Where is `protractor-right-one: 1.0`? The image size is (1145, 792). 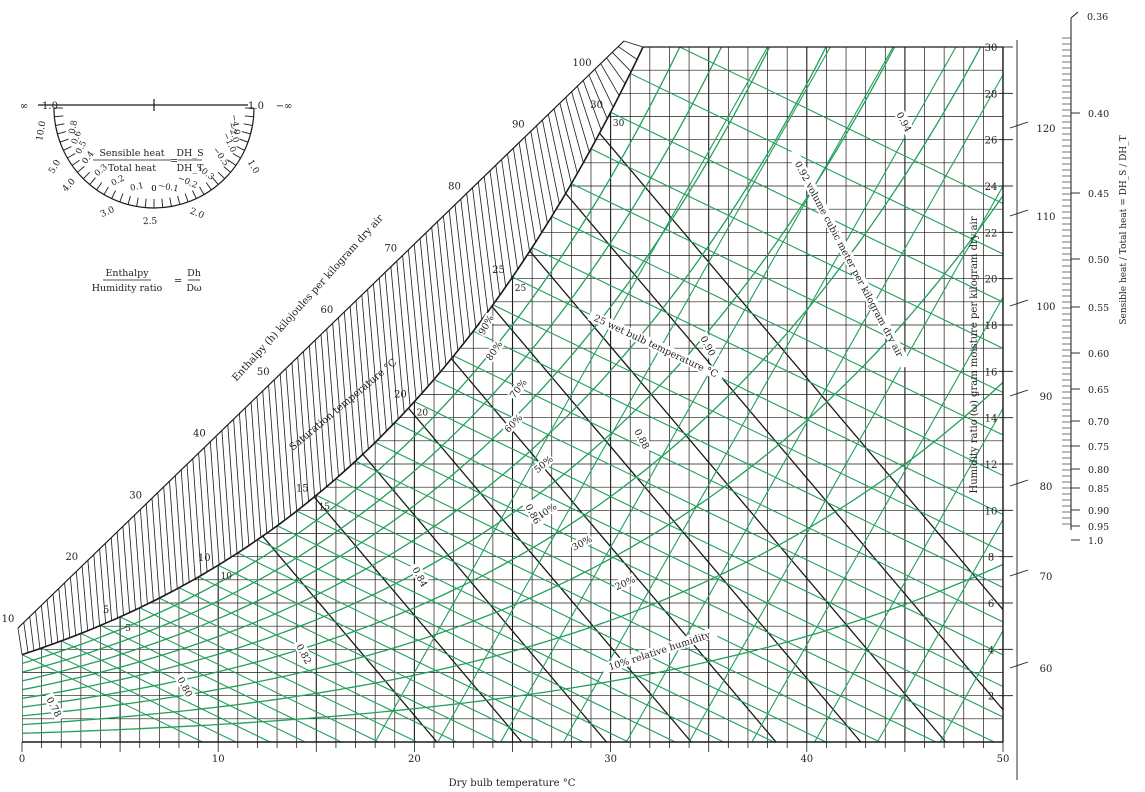
protractor-right-one: 1.0 is located at coordinates (256, 106).